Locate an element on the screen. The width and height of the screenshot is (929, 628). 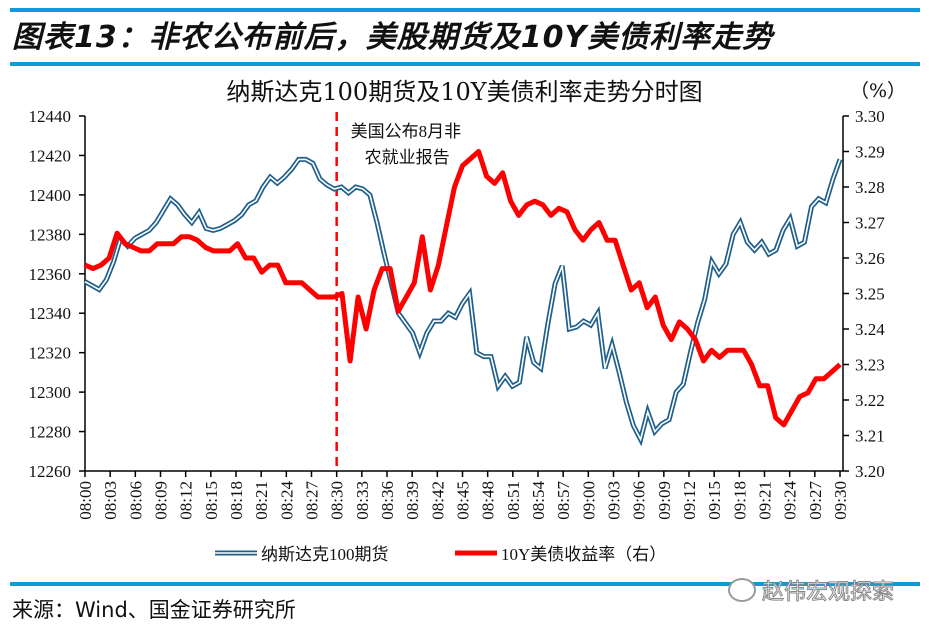
x-tick-label: 09:09 is located at coordinates (664, 500).